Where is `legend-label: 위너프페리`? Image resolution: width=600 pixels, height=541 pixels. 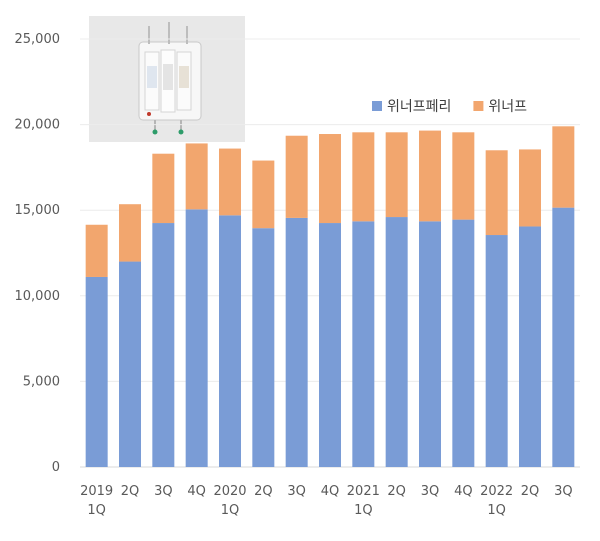 legend-label: 위너프페리 is located at coordinates (419, 107).